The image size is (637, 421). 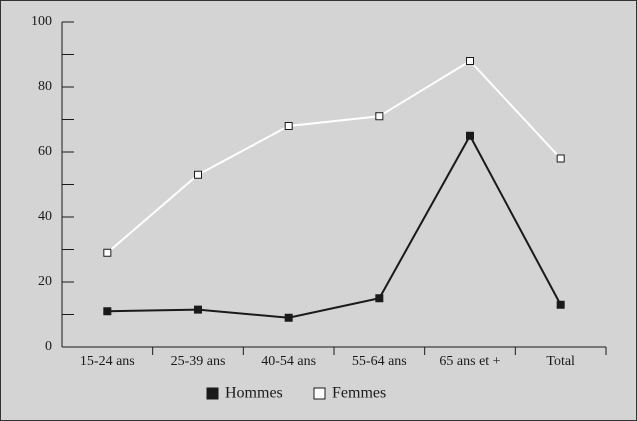 What do you see at coordinates (359, 393) in the screenshot?
I see `legend-label: Femmes` at bounding box center [359, 393].